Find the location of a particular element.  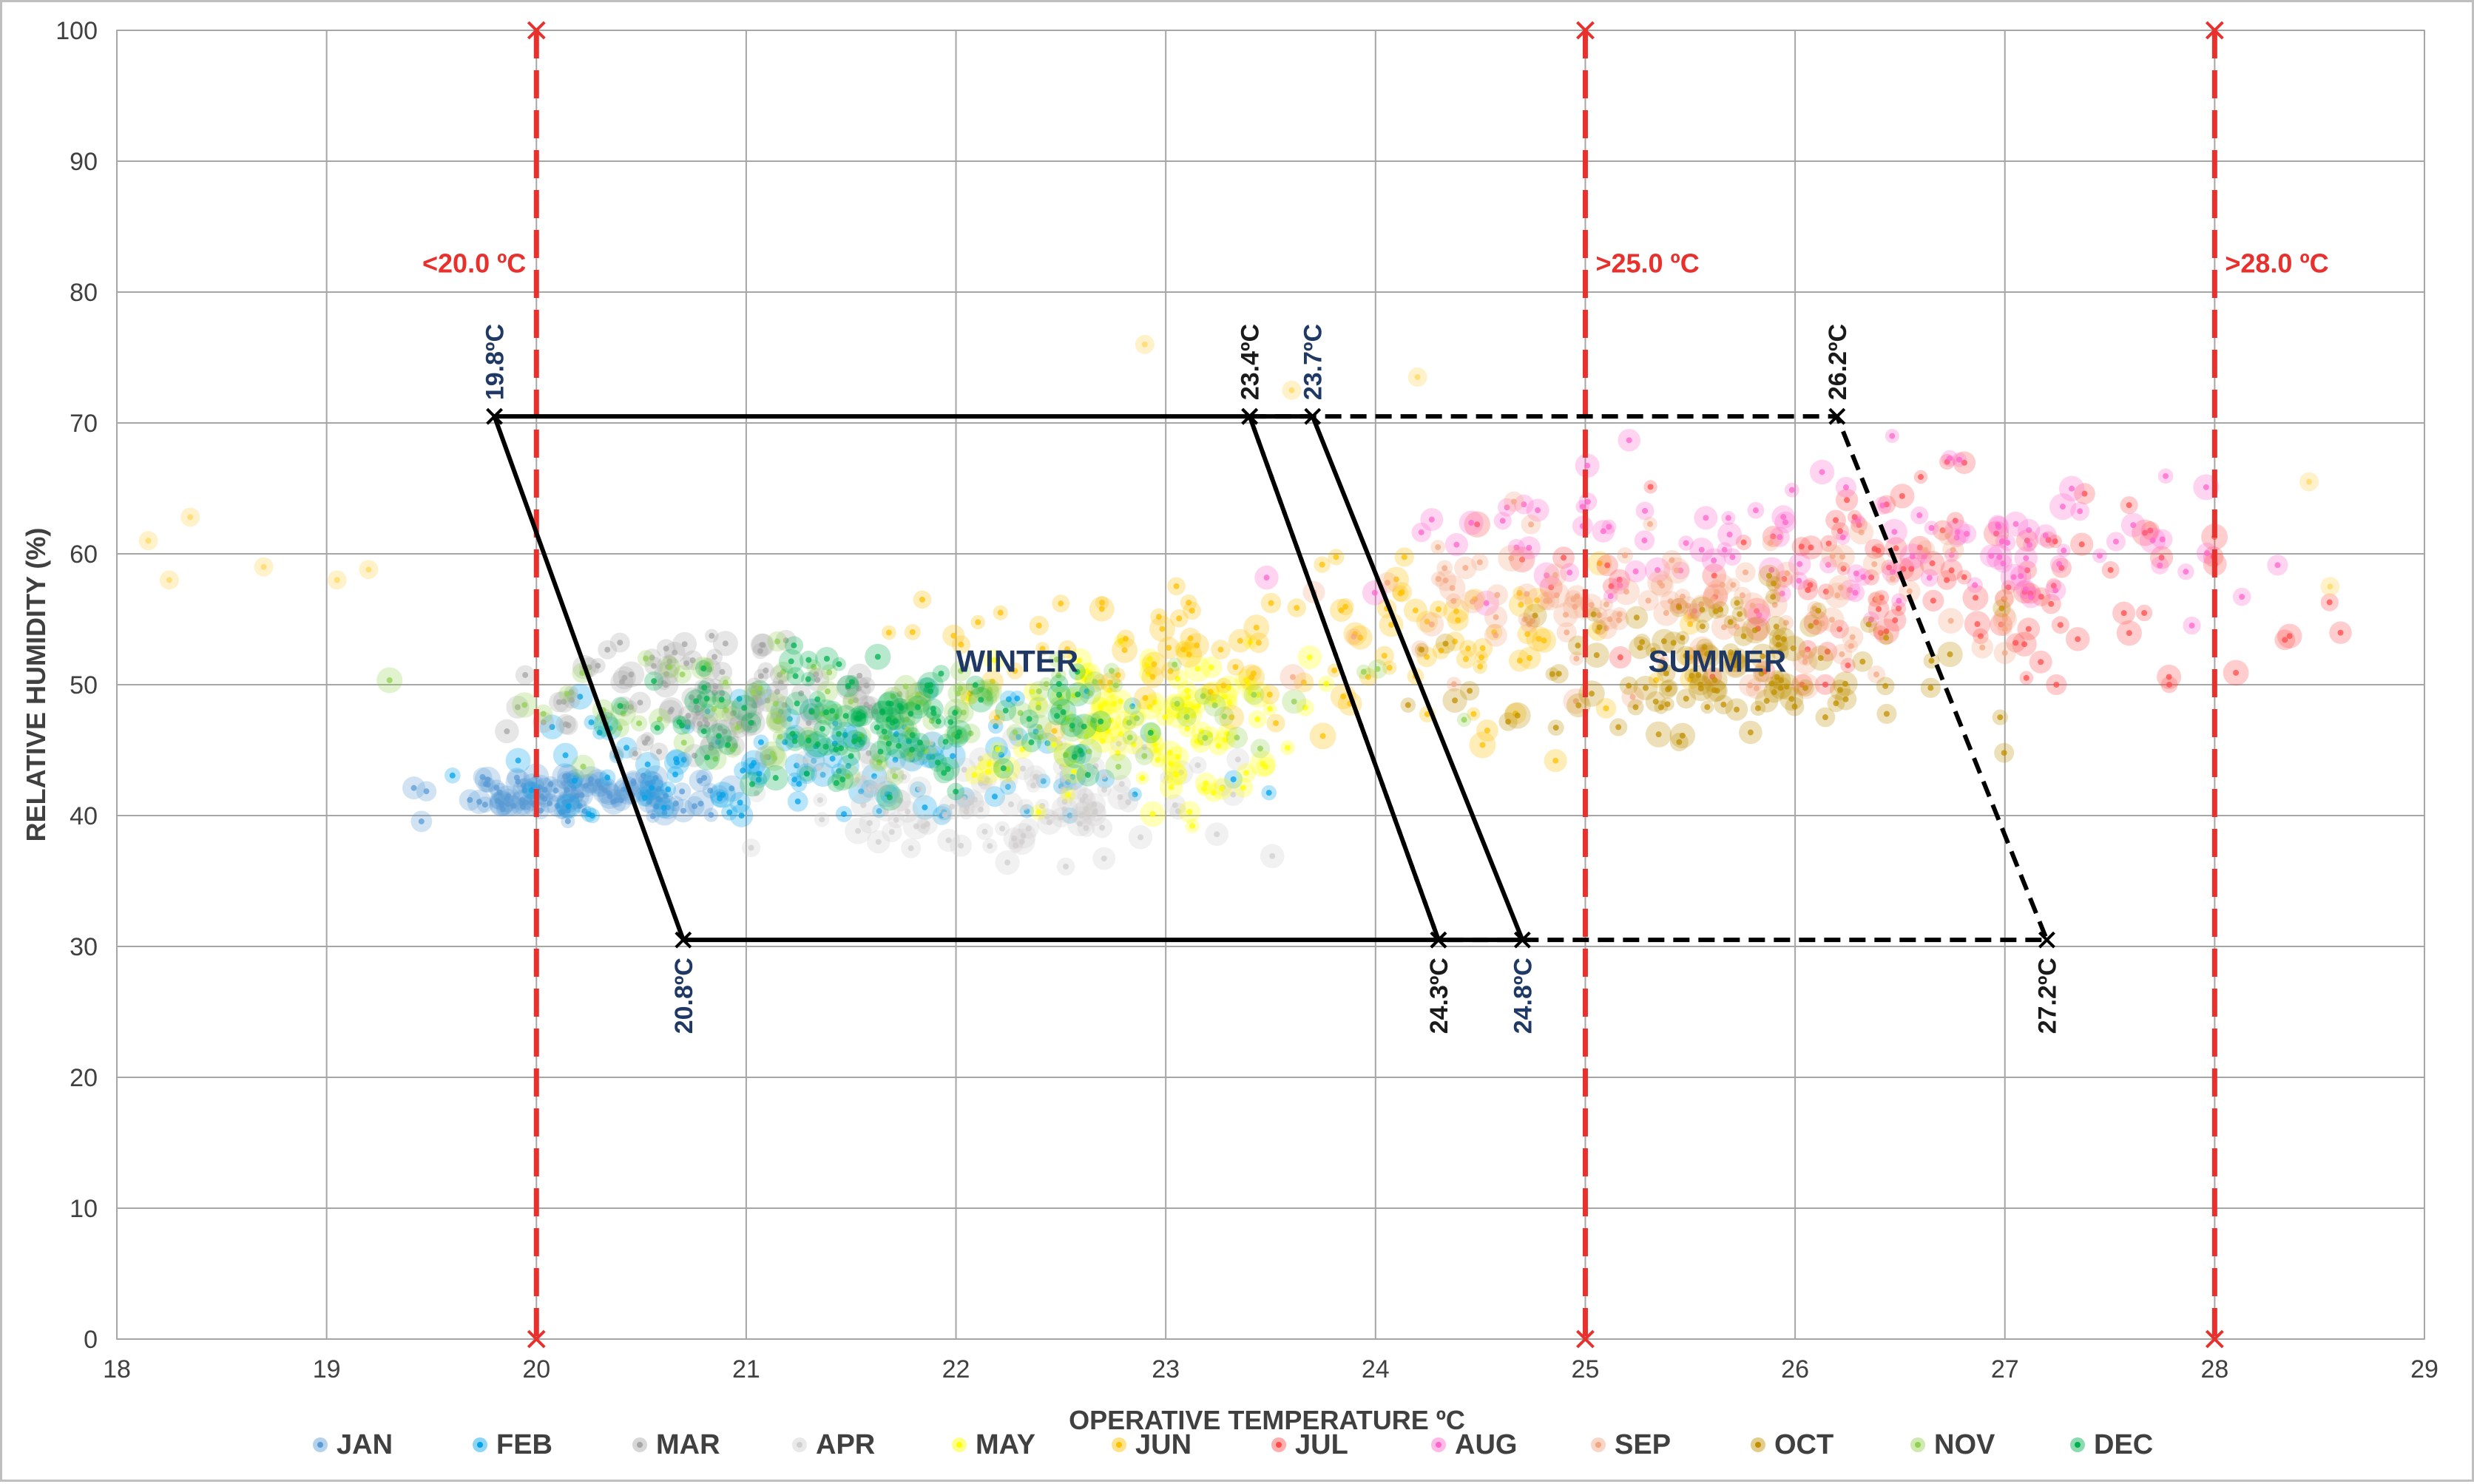

x-tick-label: 19 is located at coordinates (327, 1369).